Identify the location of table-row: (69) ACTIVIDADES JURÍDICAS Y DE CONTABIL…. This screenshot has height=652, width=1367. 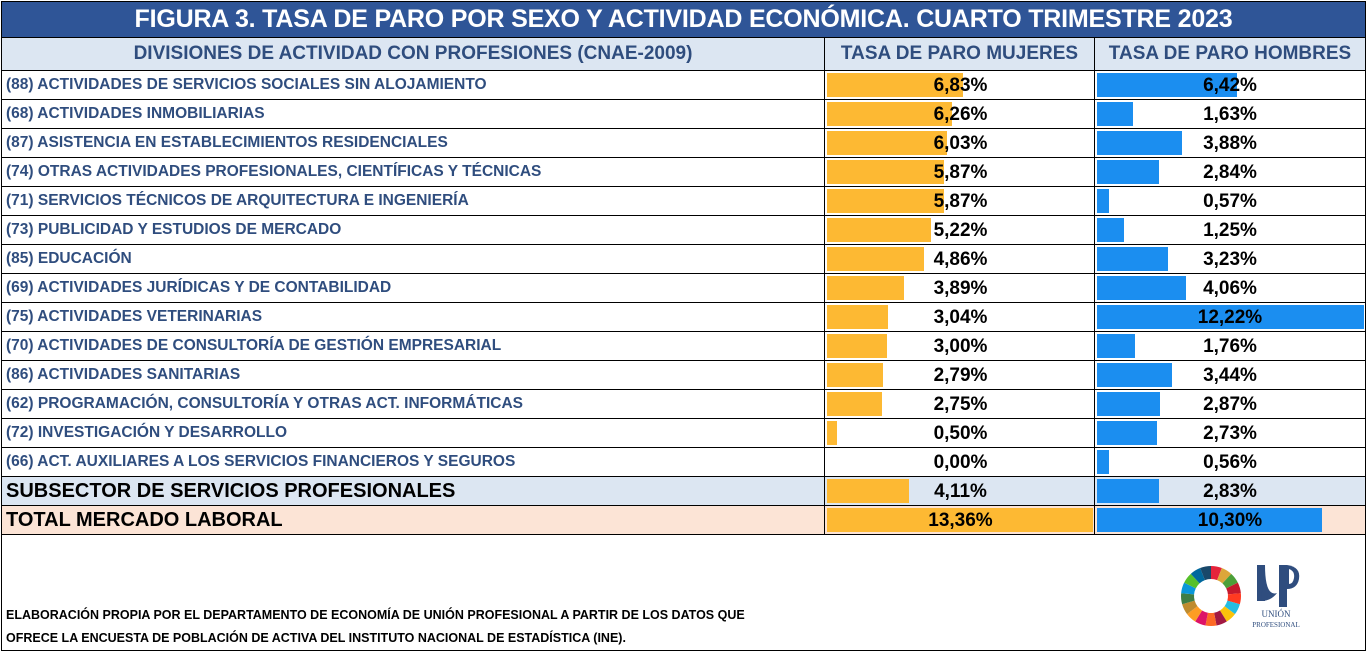
(683, 288).